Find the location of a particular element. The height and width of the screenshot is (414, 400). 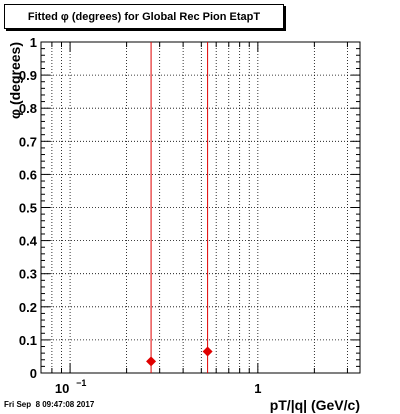

y-axis-label: φ (degrees) is located at coordinates (15, 80).